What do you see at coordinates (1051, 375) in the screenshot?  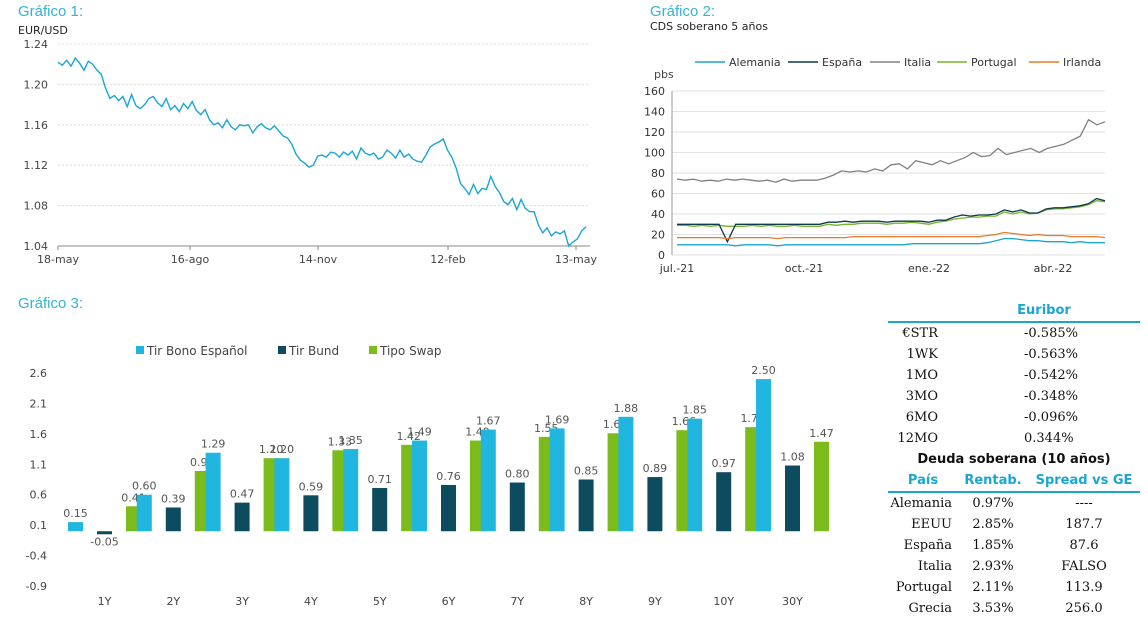 I see `euribor-value: -0.542%` at bounding box center [1051, 375].